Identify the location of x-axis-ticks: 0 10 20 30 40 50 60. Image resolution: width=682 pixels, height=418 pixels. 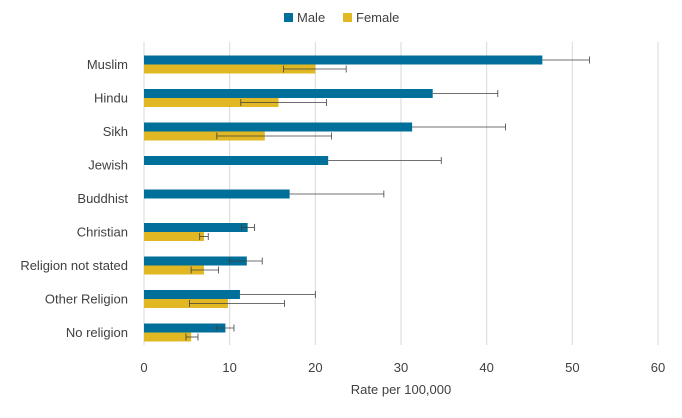
(402, 367).